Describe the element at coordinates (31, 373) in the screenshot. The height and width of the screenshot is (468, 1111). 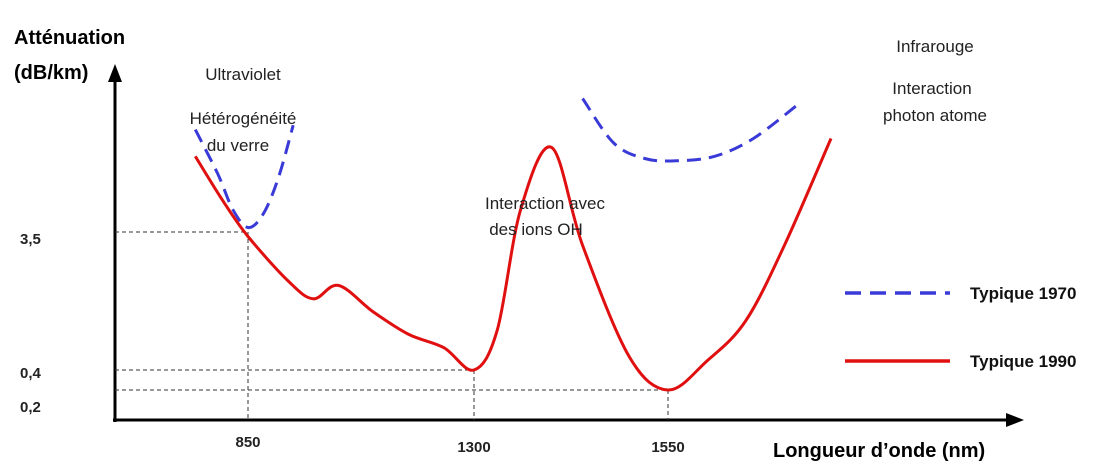
I see `y-tick-label: 0,4` at that location.